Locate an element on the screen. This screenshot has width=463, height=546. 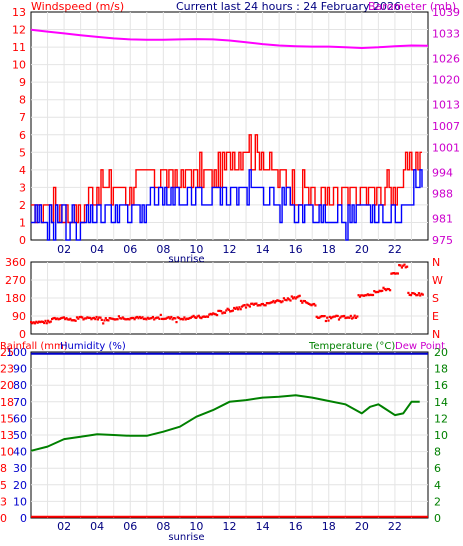
temperature-tick-label: 10 is located at coordinates (441, 435).